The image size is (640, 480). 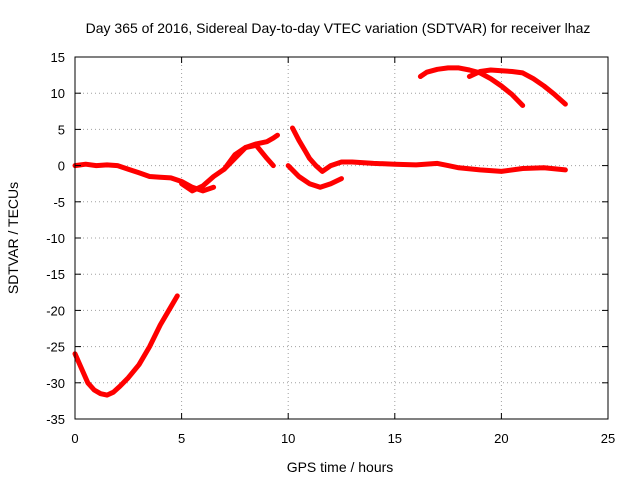 I want to click on x-tick-label: 15, so click(x=395, y=438).